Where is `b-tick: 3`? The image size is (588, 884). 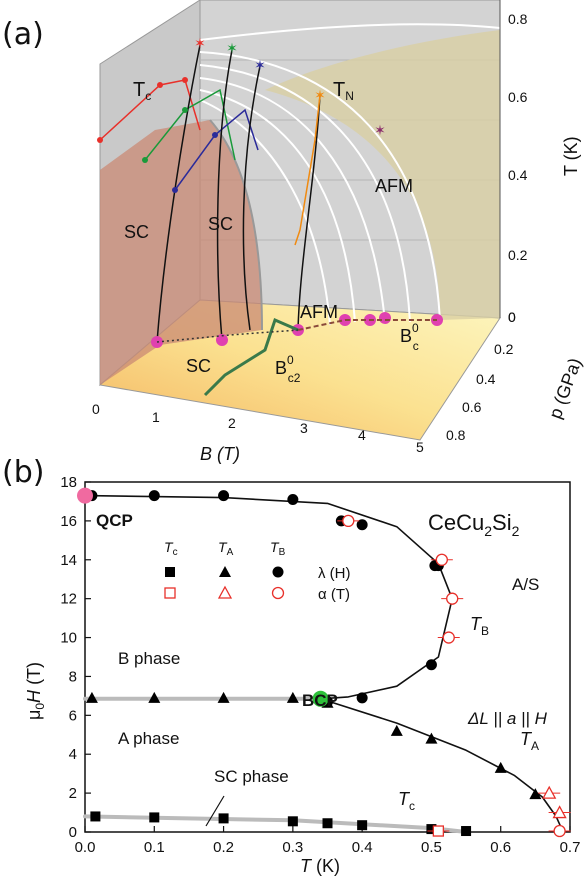
b-tick: 3 is located at coordinates (304, 428).